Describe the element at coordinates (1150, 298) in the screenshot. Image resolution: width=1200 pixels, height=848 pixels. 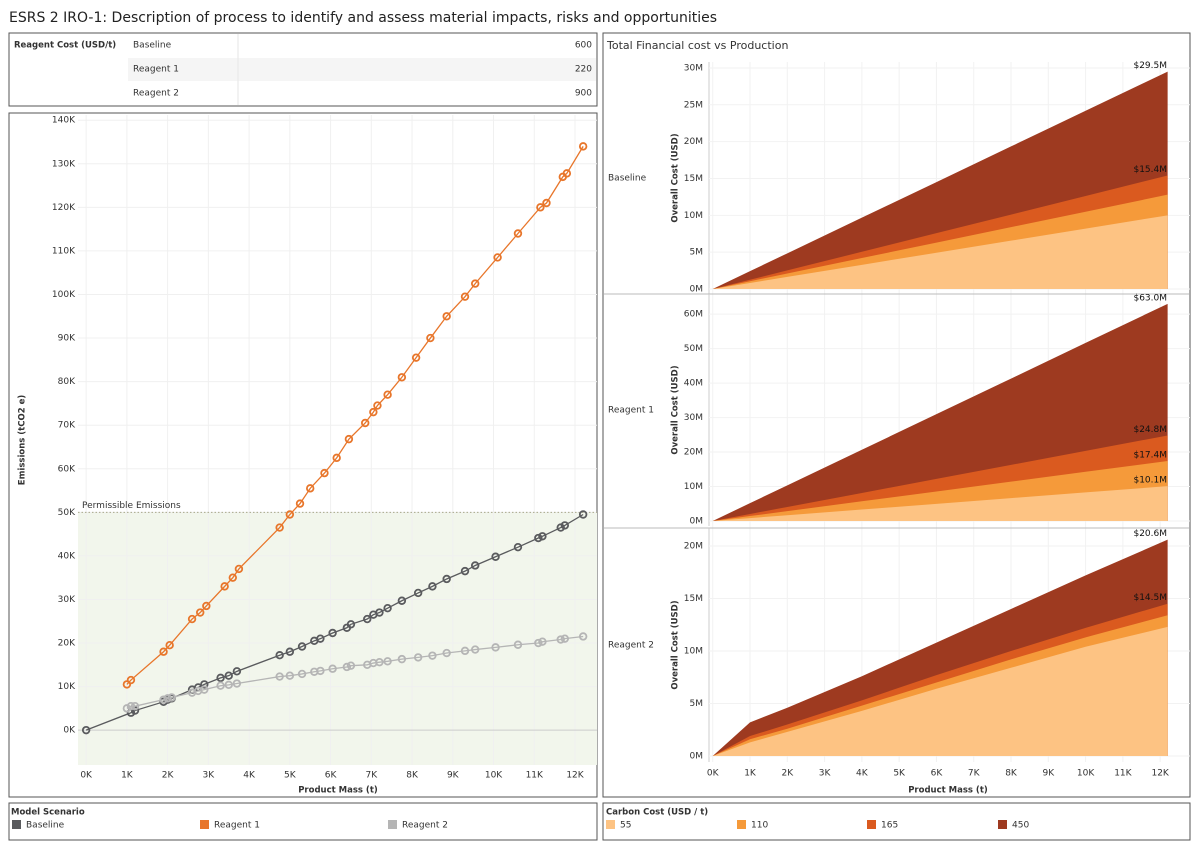
I see `end-label: $63.0M` at that location.